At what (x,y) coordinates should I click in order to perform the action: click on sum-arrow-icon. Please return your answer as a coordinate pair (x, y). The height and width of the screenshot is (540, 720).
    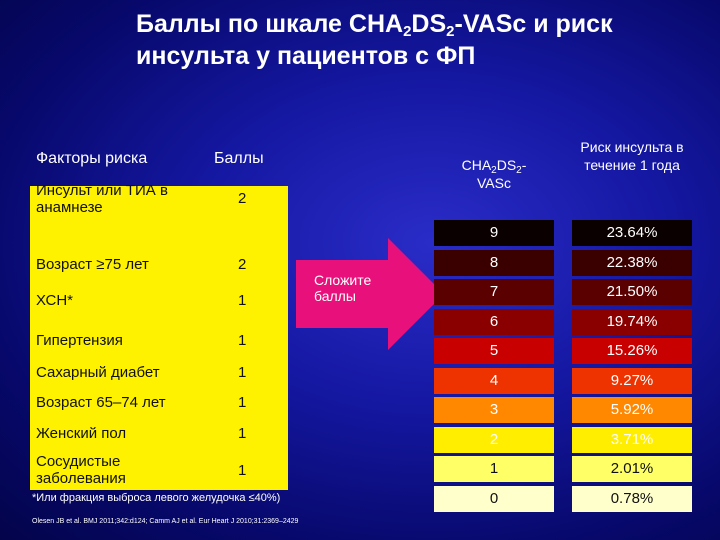
    Looking at the image, I should click on (370, 294).